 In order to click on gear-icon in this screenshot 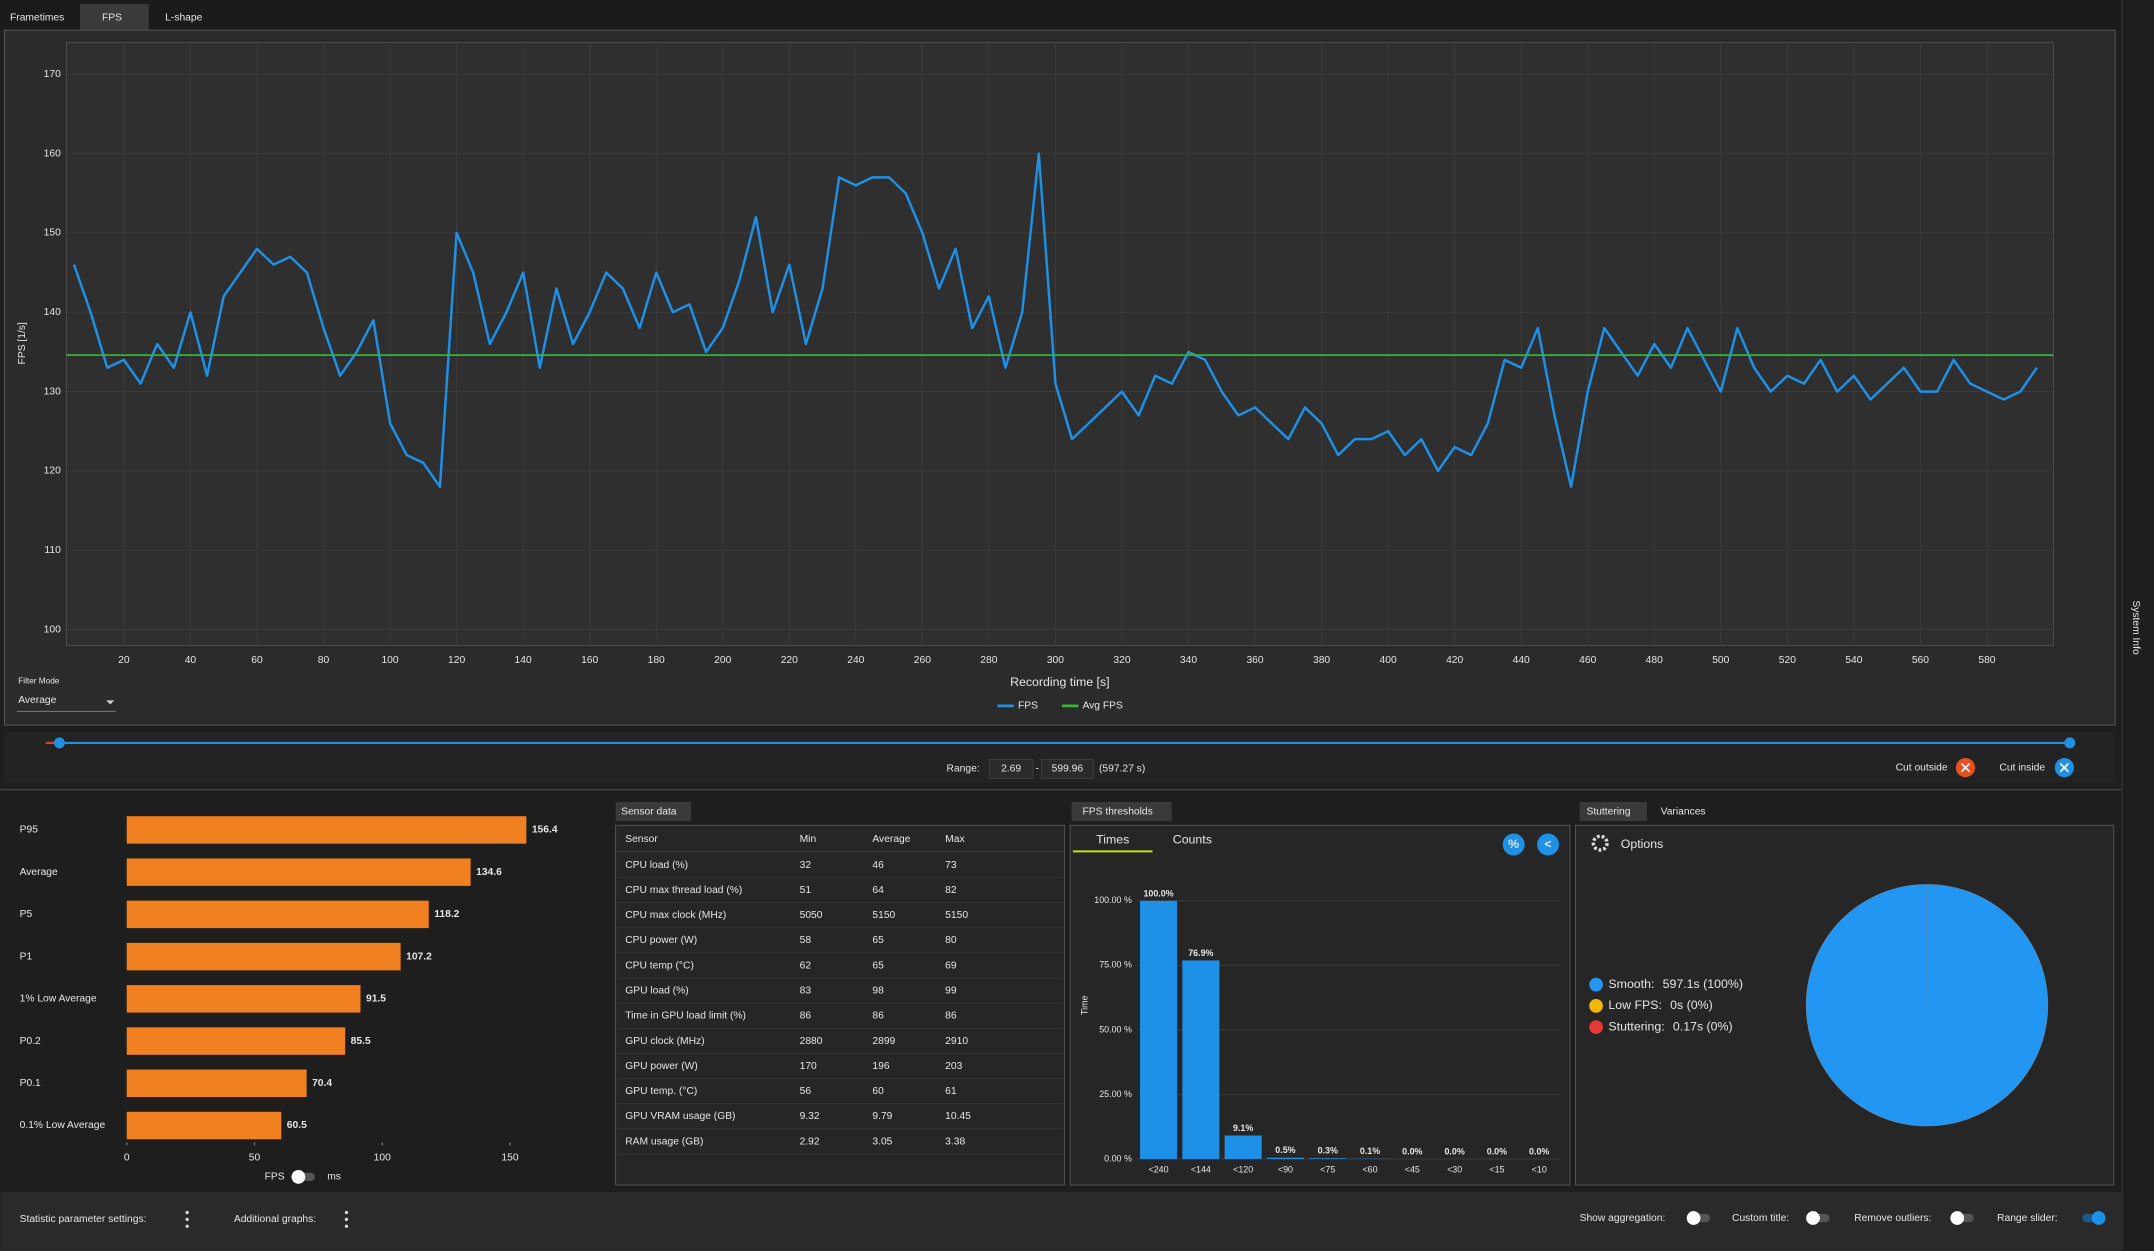, I will do `click(1600, 843)`.